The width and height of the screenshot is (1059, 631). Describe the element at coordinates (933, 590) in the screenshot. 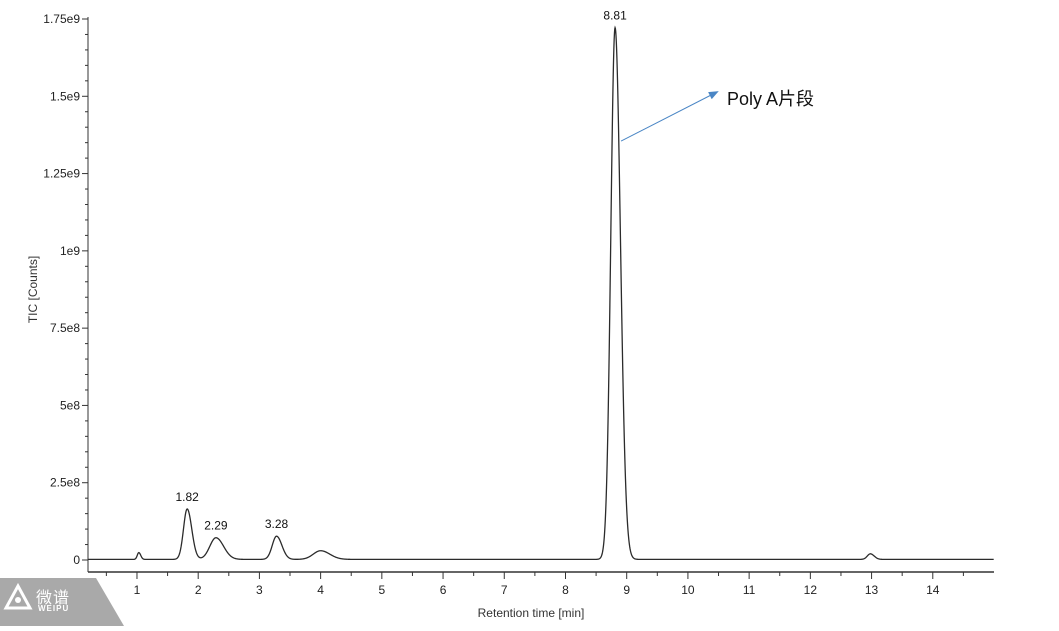

I see `x-tick-label: 14` at that location.